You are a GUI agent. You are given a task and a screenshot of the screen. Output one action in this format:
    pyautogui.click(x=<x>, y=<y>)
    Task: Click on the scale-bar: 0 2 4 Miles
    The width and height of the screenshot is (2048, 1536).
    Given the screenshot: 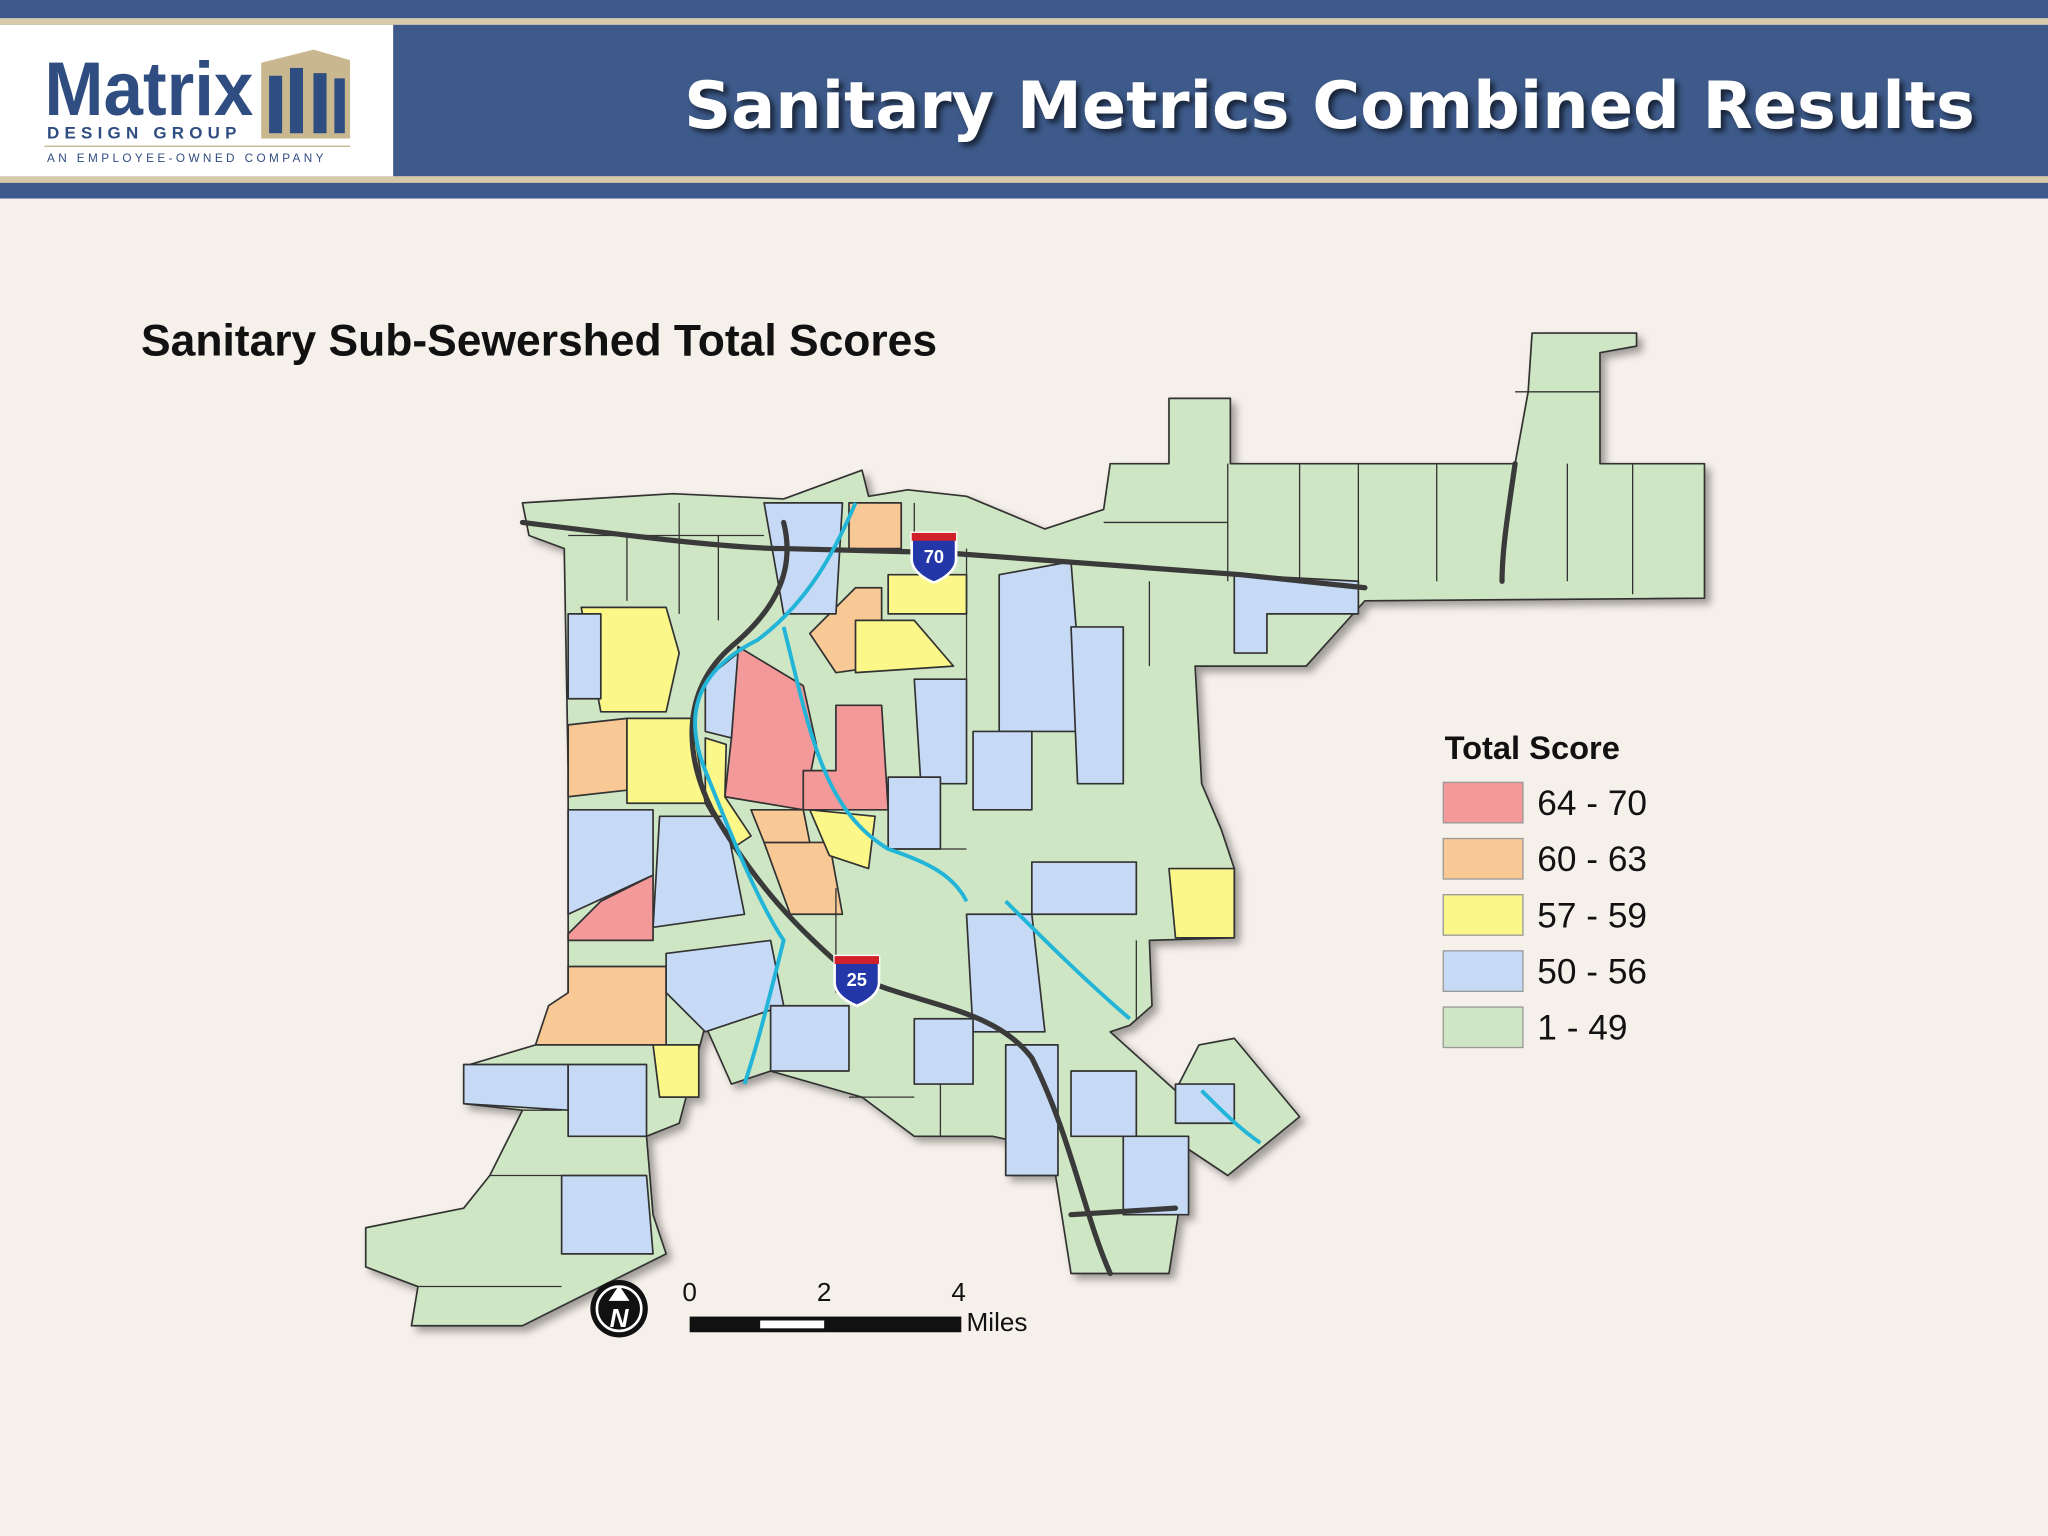 What is the action you would take?
    pyautogui.click(x=854, y=1307)
    